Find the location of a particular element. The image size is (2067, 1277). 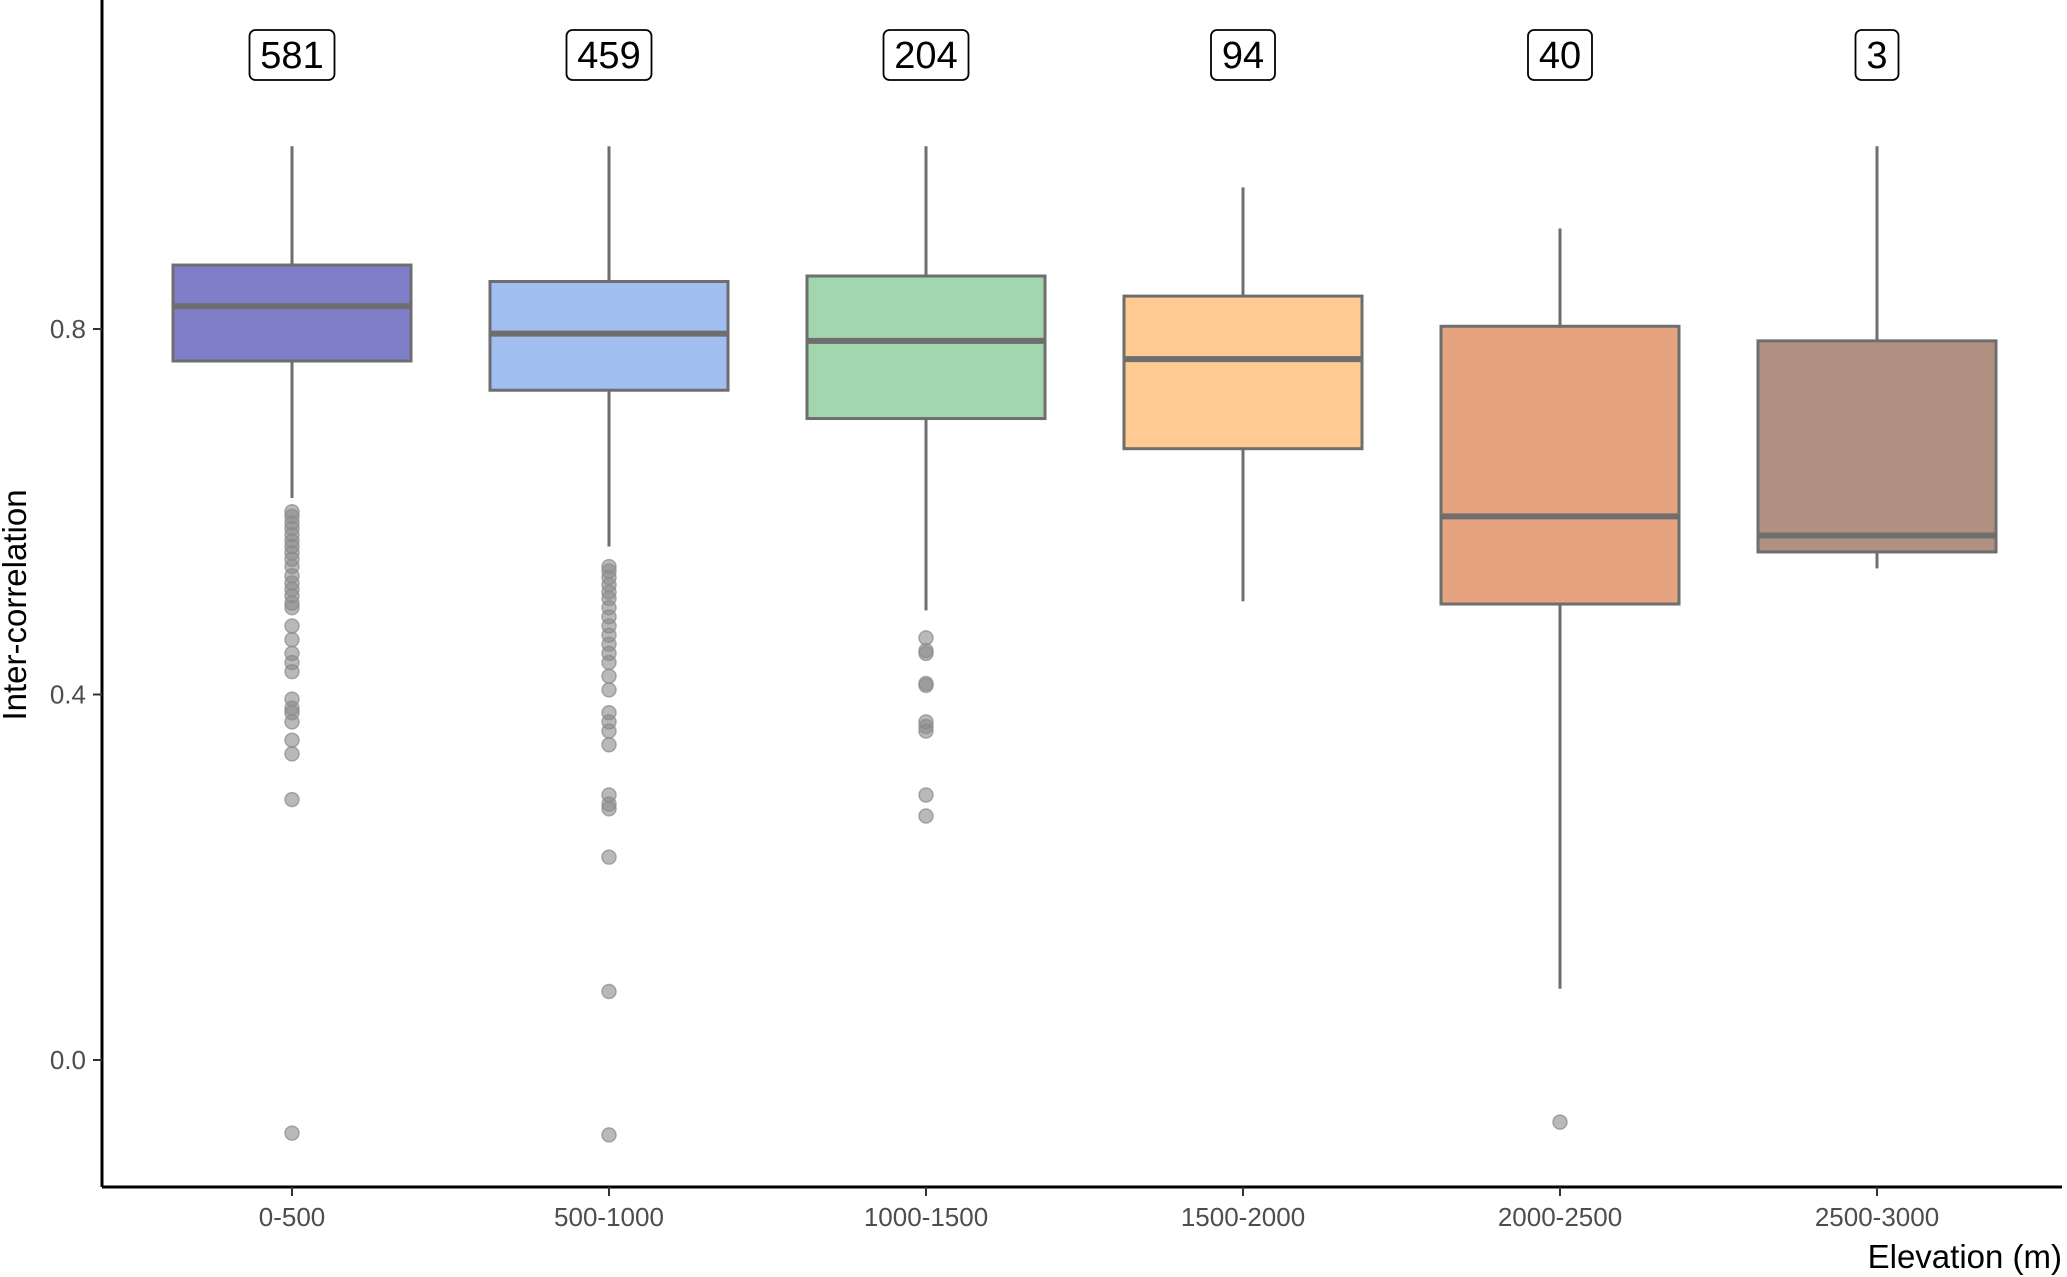

count-label: 94 is located at coordinates (1243, 56).